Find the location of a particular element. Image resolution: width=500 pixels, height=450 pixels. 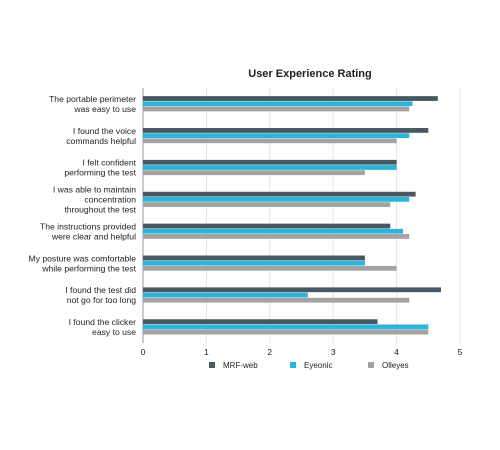

category-label-line: I found the clicker is located at coordinates (102, 322).